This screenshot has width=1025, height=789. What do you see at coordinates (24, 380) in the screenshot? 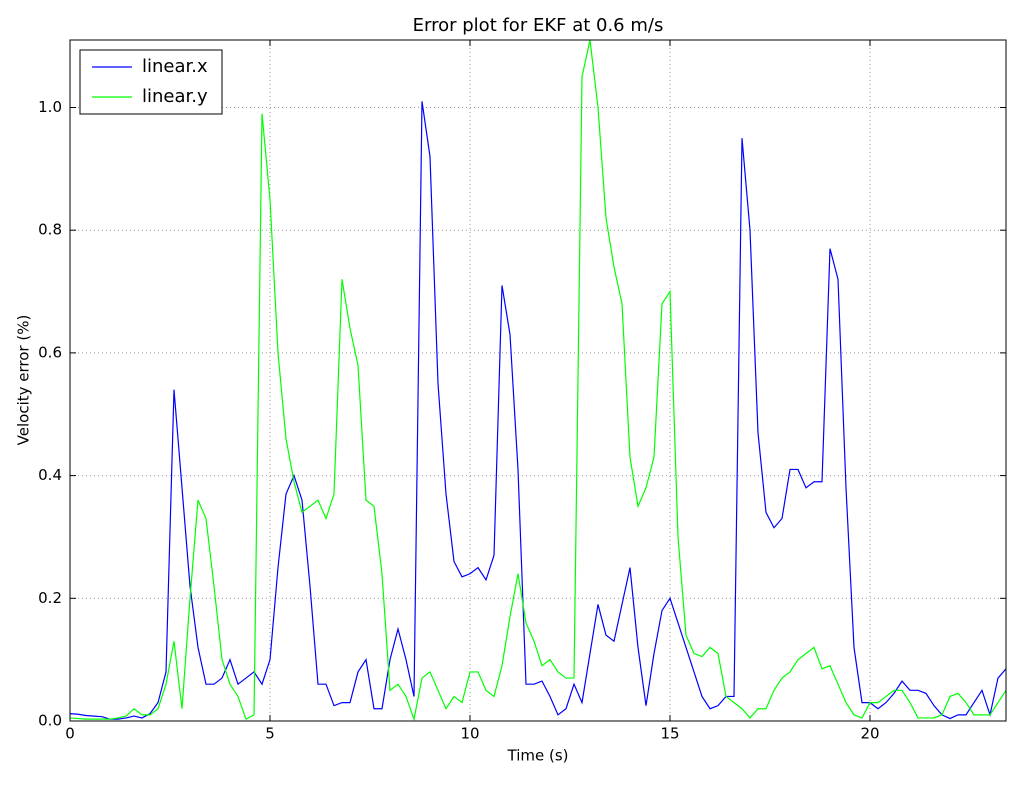
I see `y-axis-label: Velocity error (%)` at bounding box center [24, 380].